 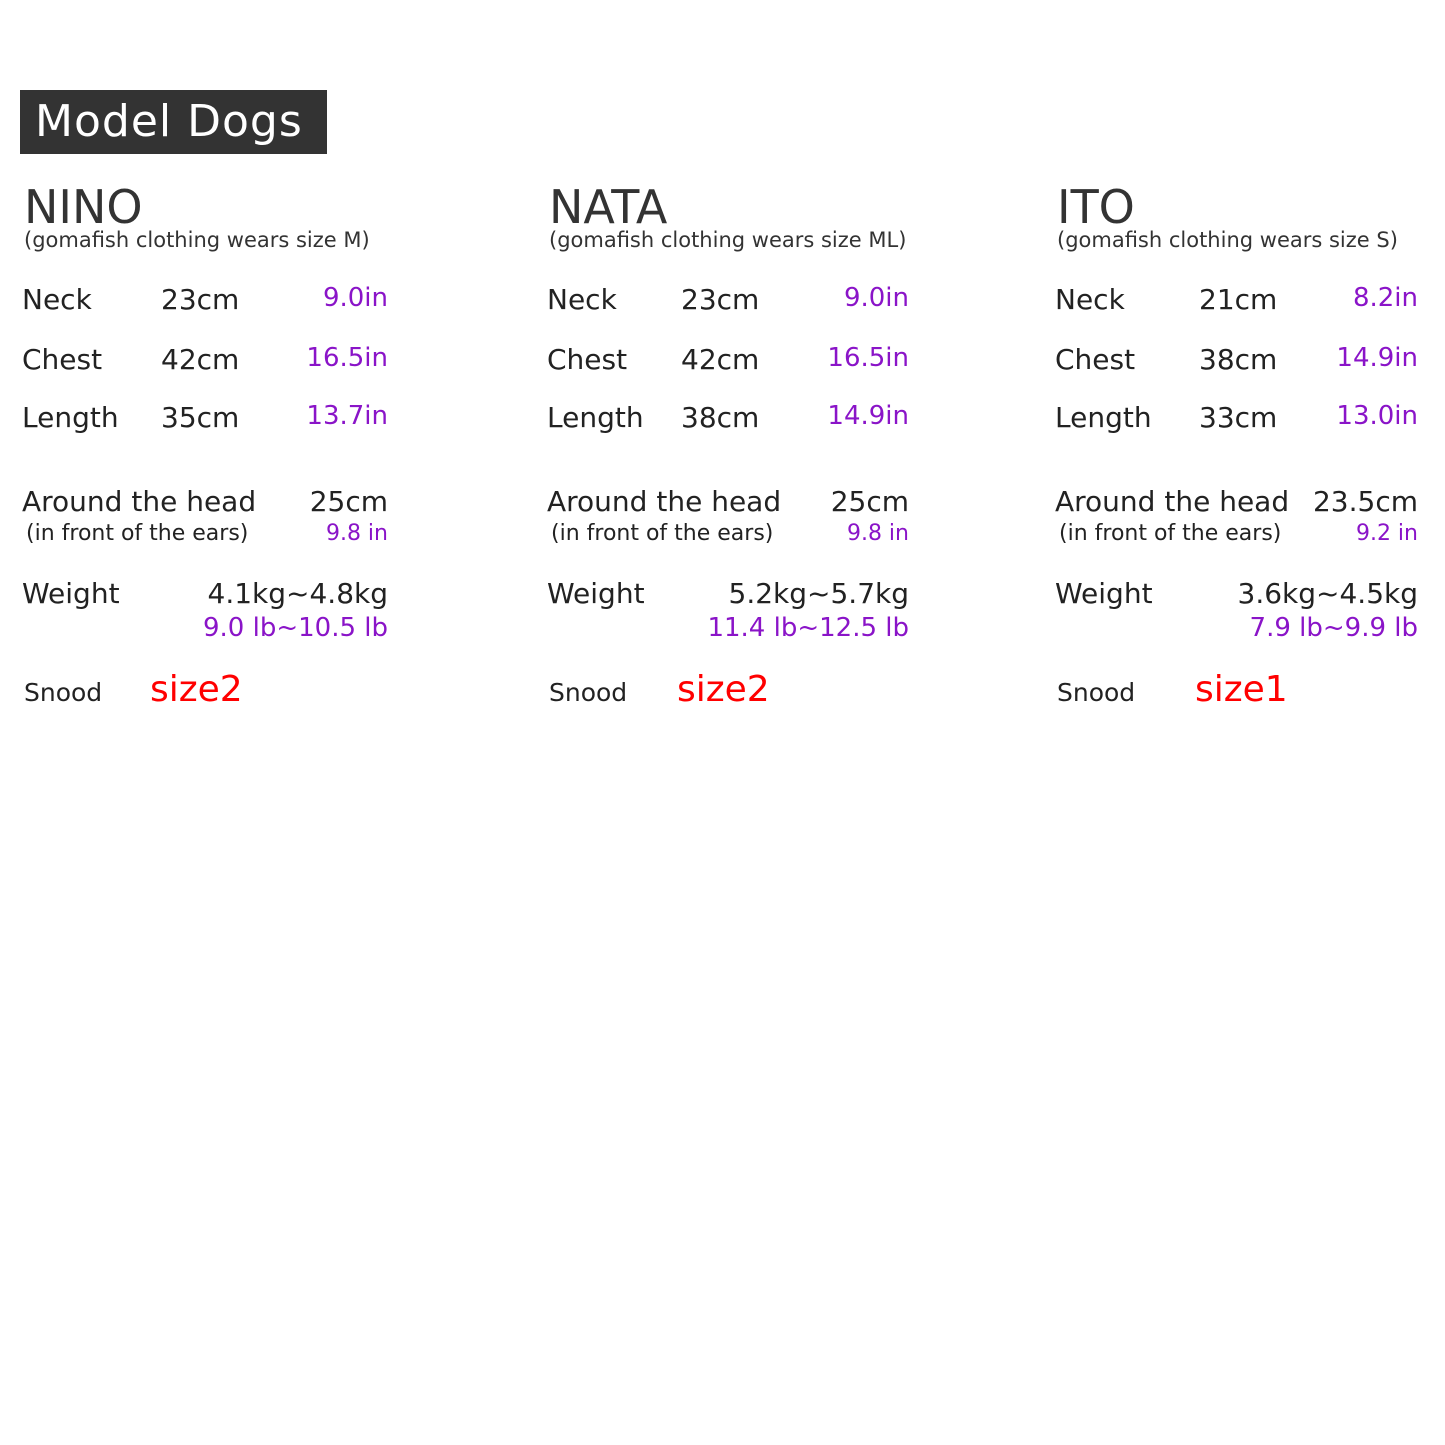 What do you see at coordinates (1241, 689) in the screenshot?
I see `snood-size: size1` at bounding box center [1241, 689].